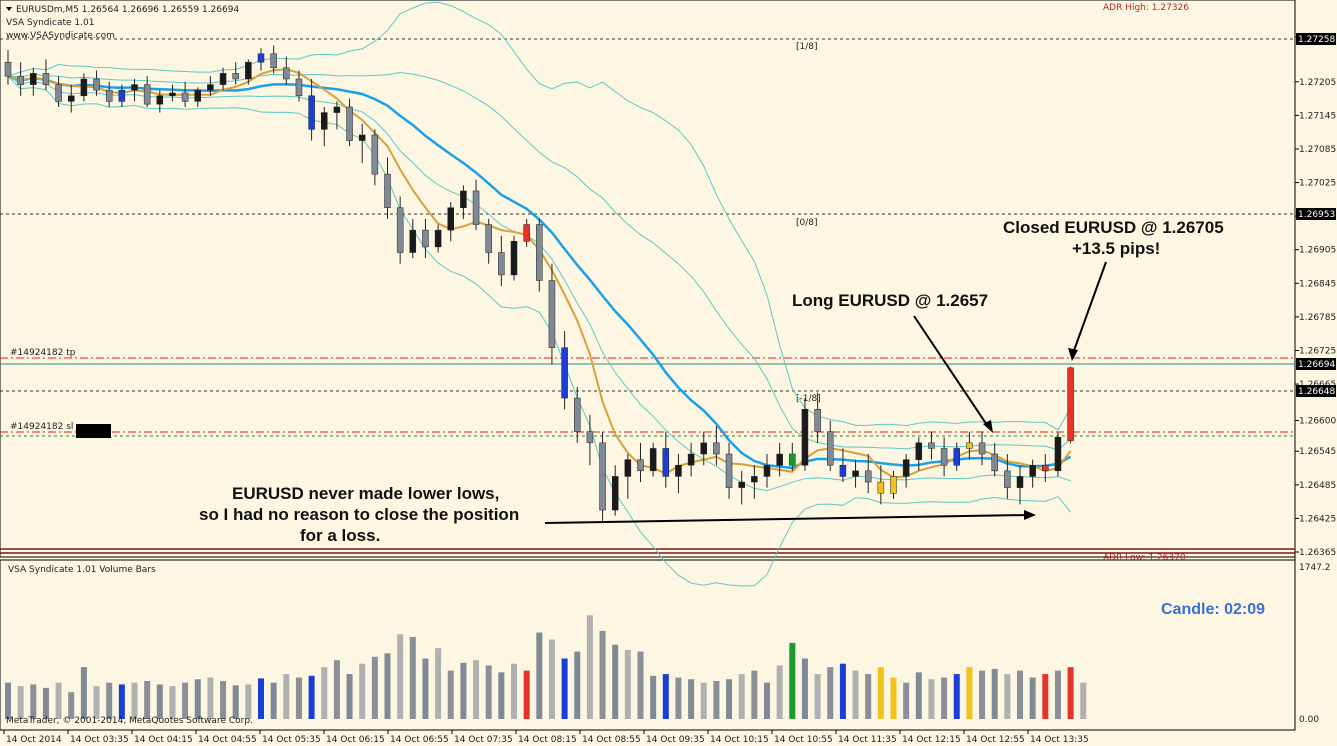 This screenshot has width=1337, height=746. What do you see at coordinates (9, 9) in the screenshot?
I see `dropdown-arrow-icon` at bounding box center [9, 9].